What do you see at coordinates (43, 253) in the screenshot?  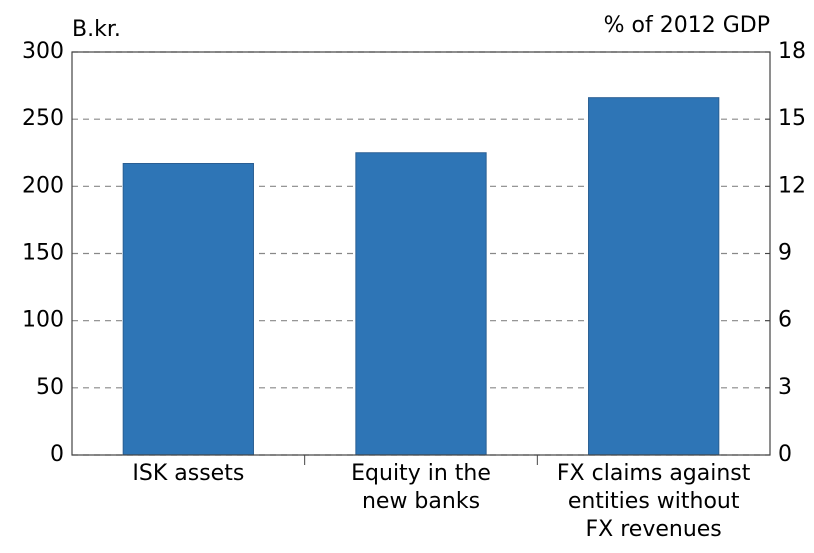 I see `y-tick-label: 150` at bounding box center [43, 253].